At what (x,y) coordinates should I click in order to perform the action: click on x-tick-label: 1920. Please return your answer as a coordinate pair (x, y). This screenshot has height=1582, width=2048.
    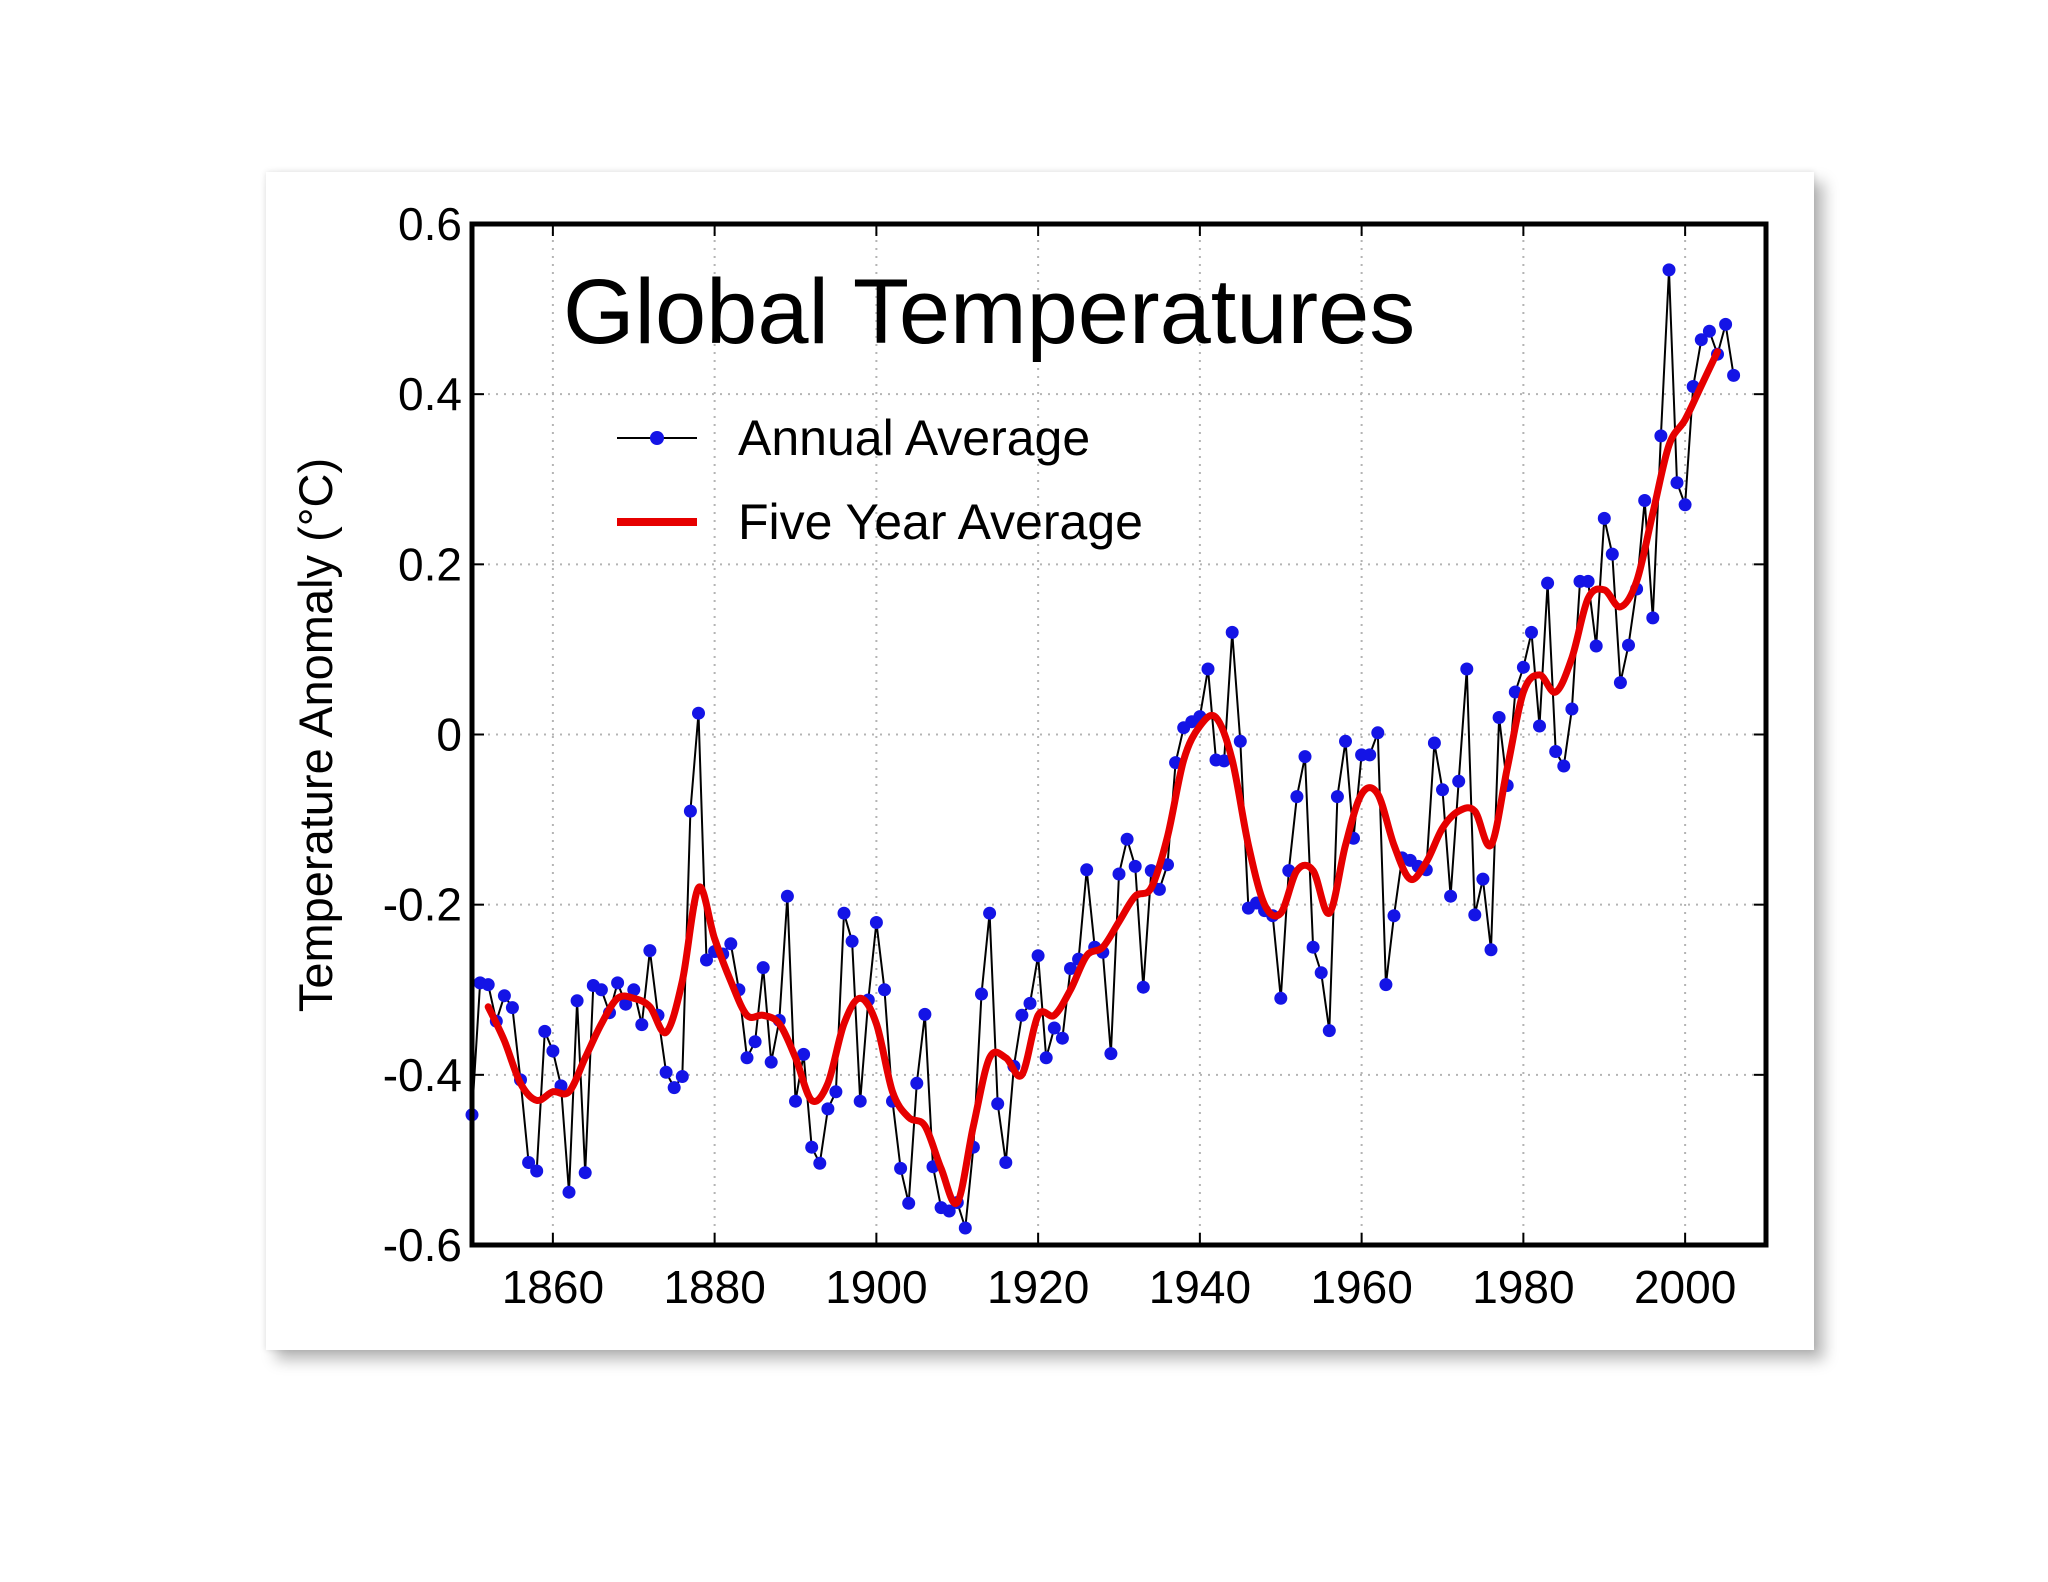
    Looking at the image, I should click on (1038, 1287).